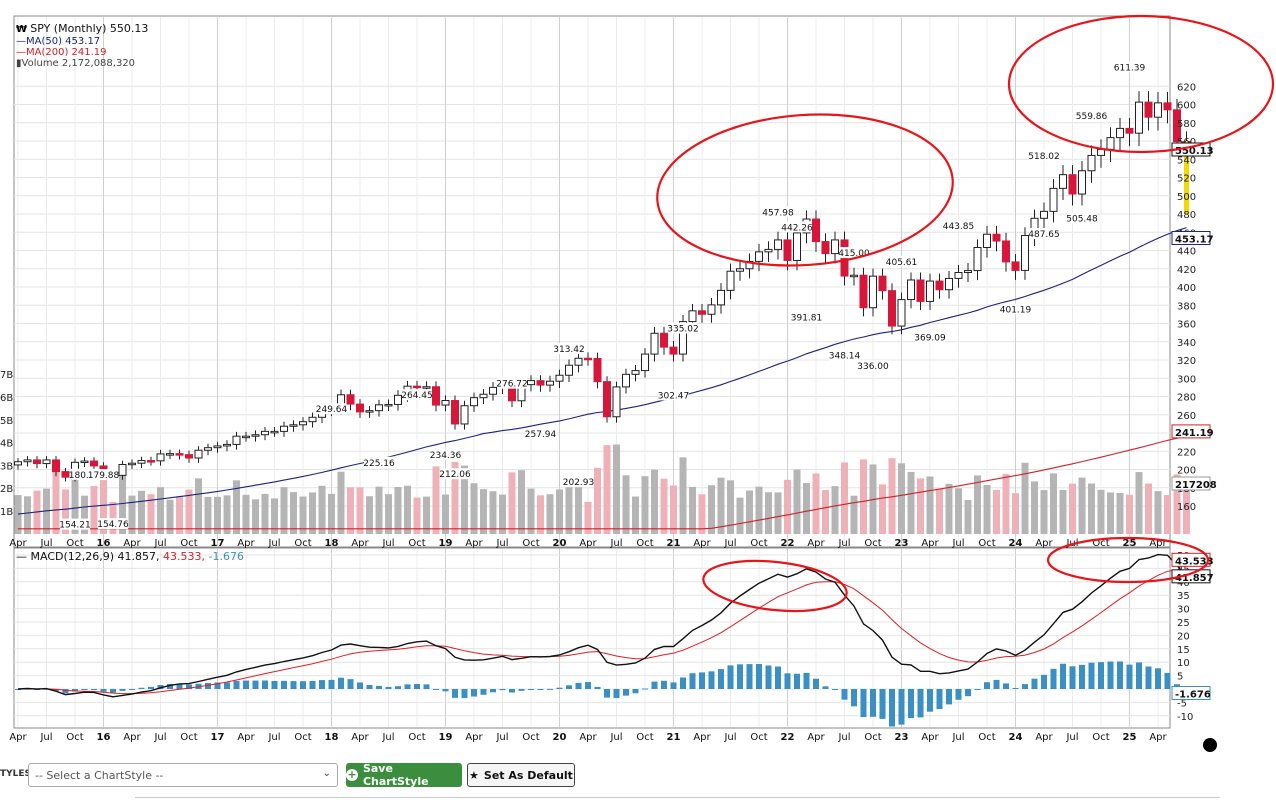 The height and width of the screenshot is (800, 1276). I want to click on signal-axis-label: 43.533, so click(1194, 561).